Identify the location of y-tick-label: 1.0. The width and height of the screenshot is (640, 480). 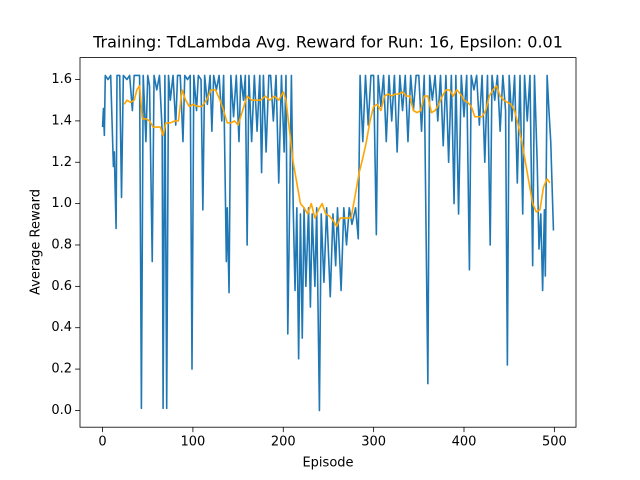
(61, 203).